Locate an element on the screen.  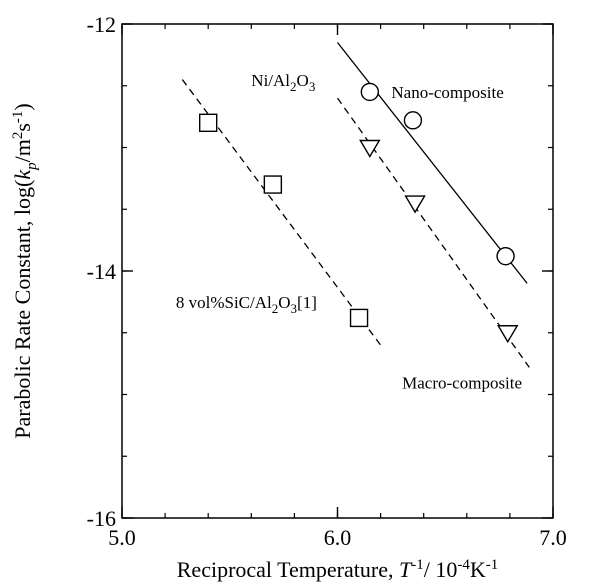
annotation-macro-composite: Macro-composite is located at coordinates (462, 382).